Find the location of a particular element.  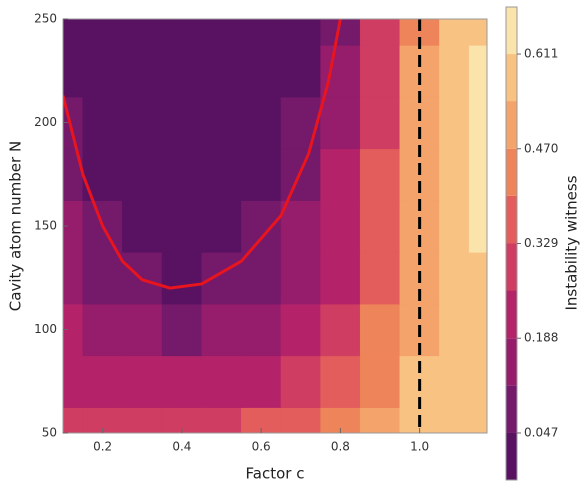

y-tick-label: 100 is located at coordinates (45, 329).